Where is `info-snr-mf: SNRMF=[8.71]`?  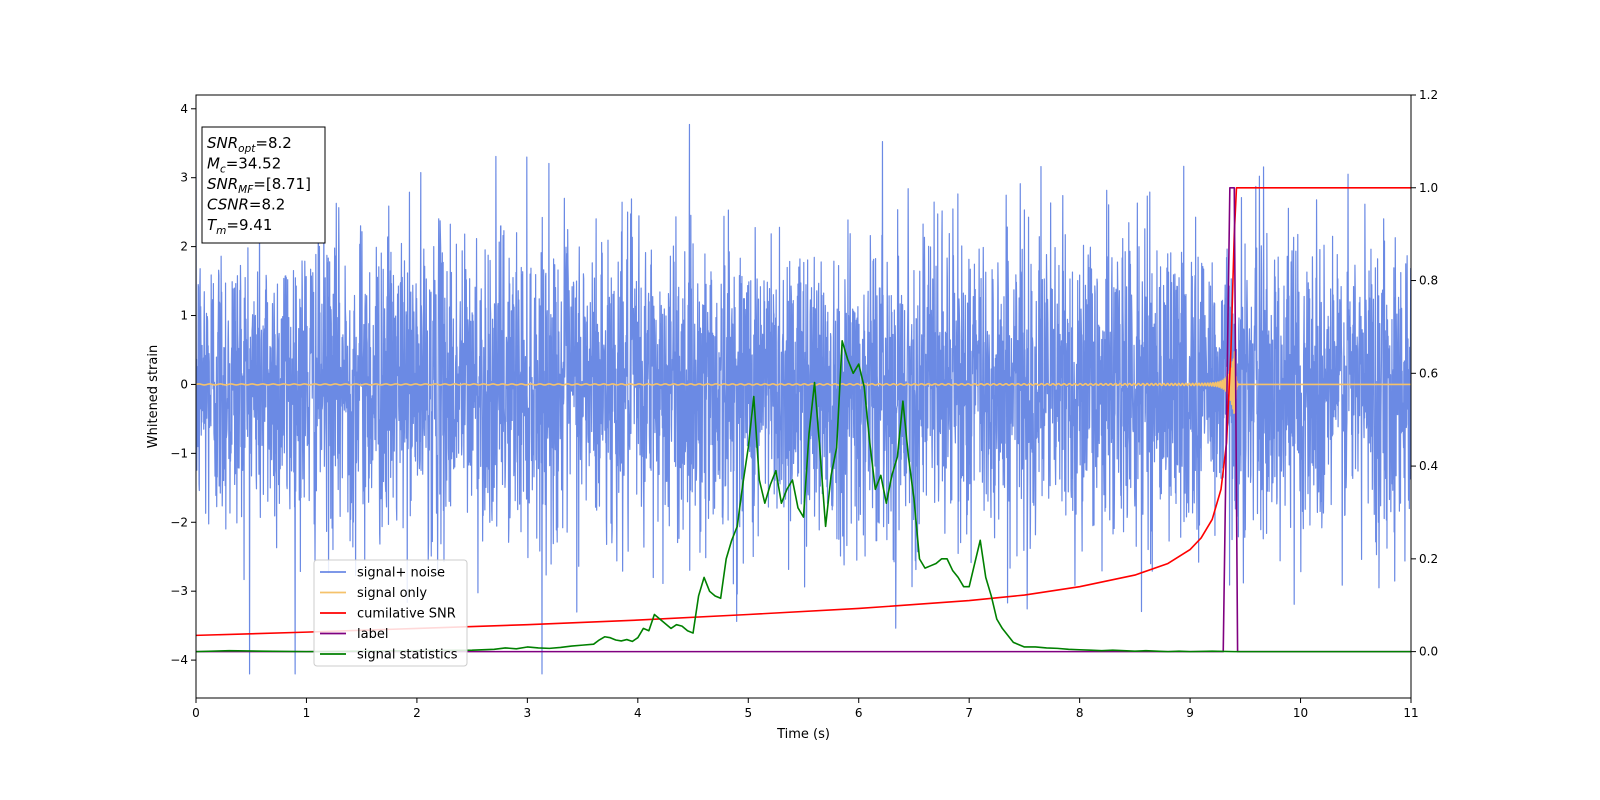 info-snr-mf: SNRMF=[8.71] is located at coordinates (259, 185).